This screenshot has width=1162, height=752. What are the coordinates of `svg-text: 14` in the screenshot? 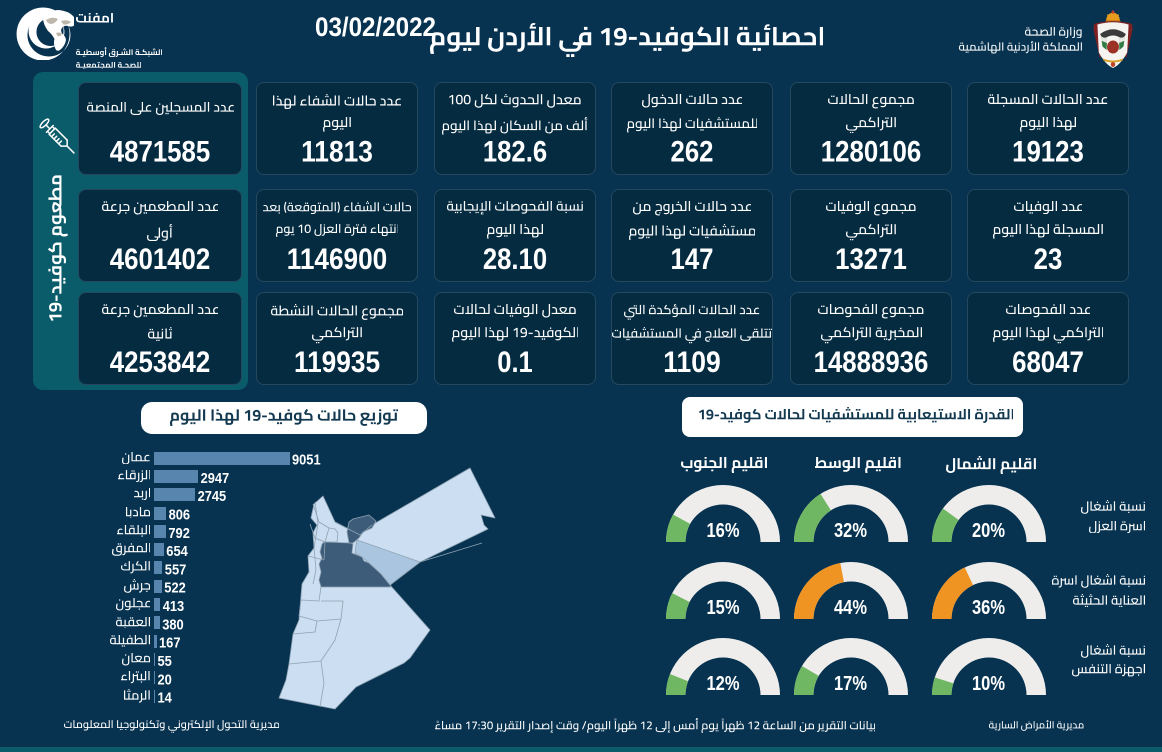 It's located at (165, 699).